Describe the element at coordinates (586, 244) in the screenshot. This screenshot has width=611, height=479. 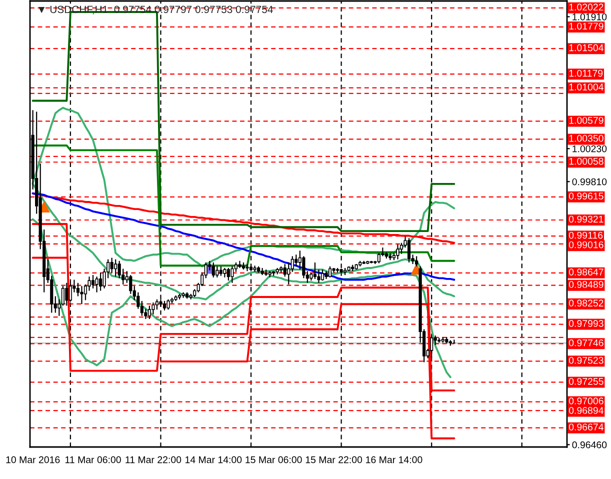
I see `ref-line-label: 0.99016` at that location.